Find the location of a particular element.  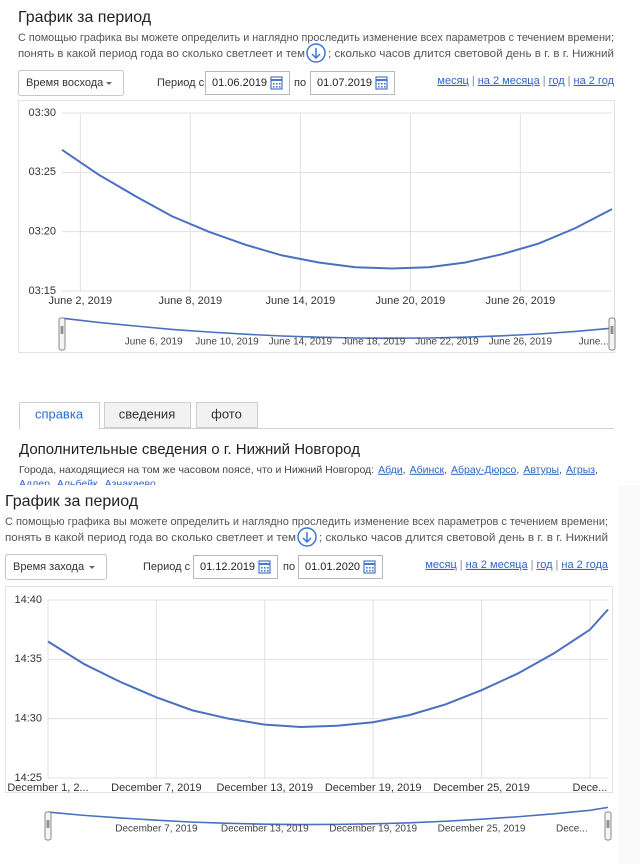

y-tick-label: 03:30 is located at coordinates (42, 113).